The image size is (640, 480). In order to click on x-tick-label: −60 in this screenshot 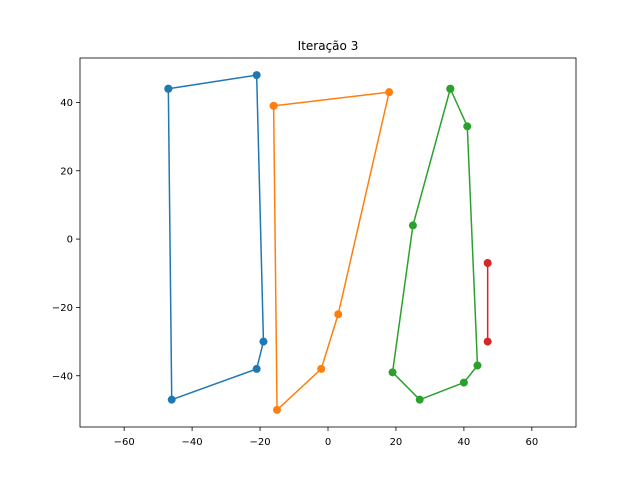, I will do `click(124, 442)`.